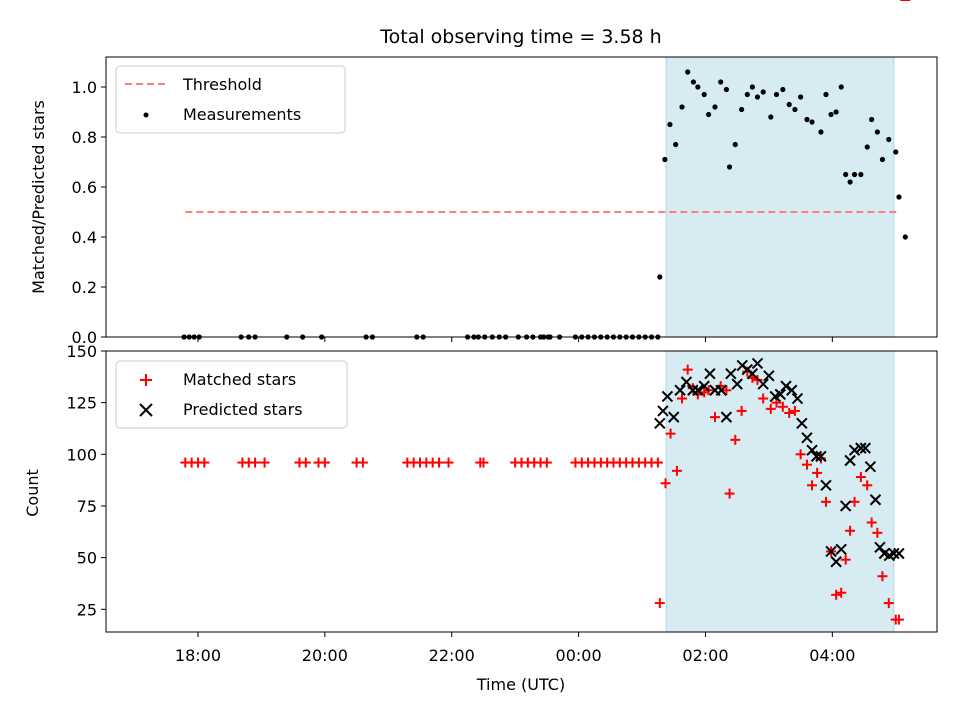  I want to click on top-legend-box, so click(230, 99).